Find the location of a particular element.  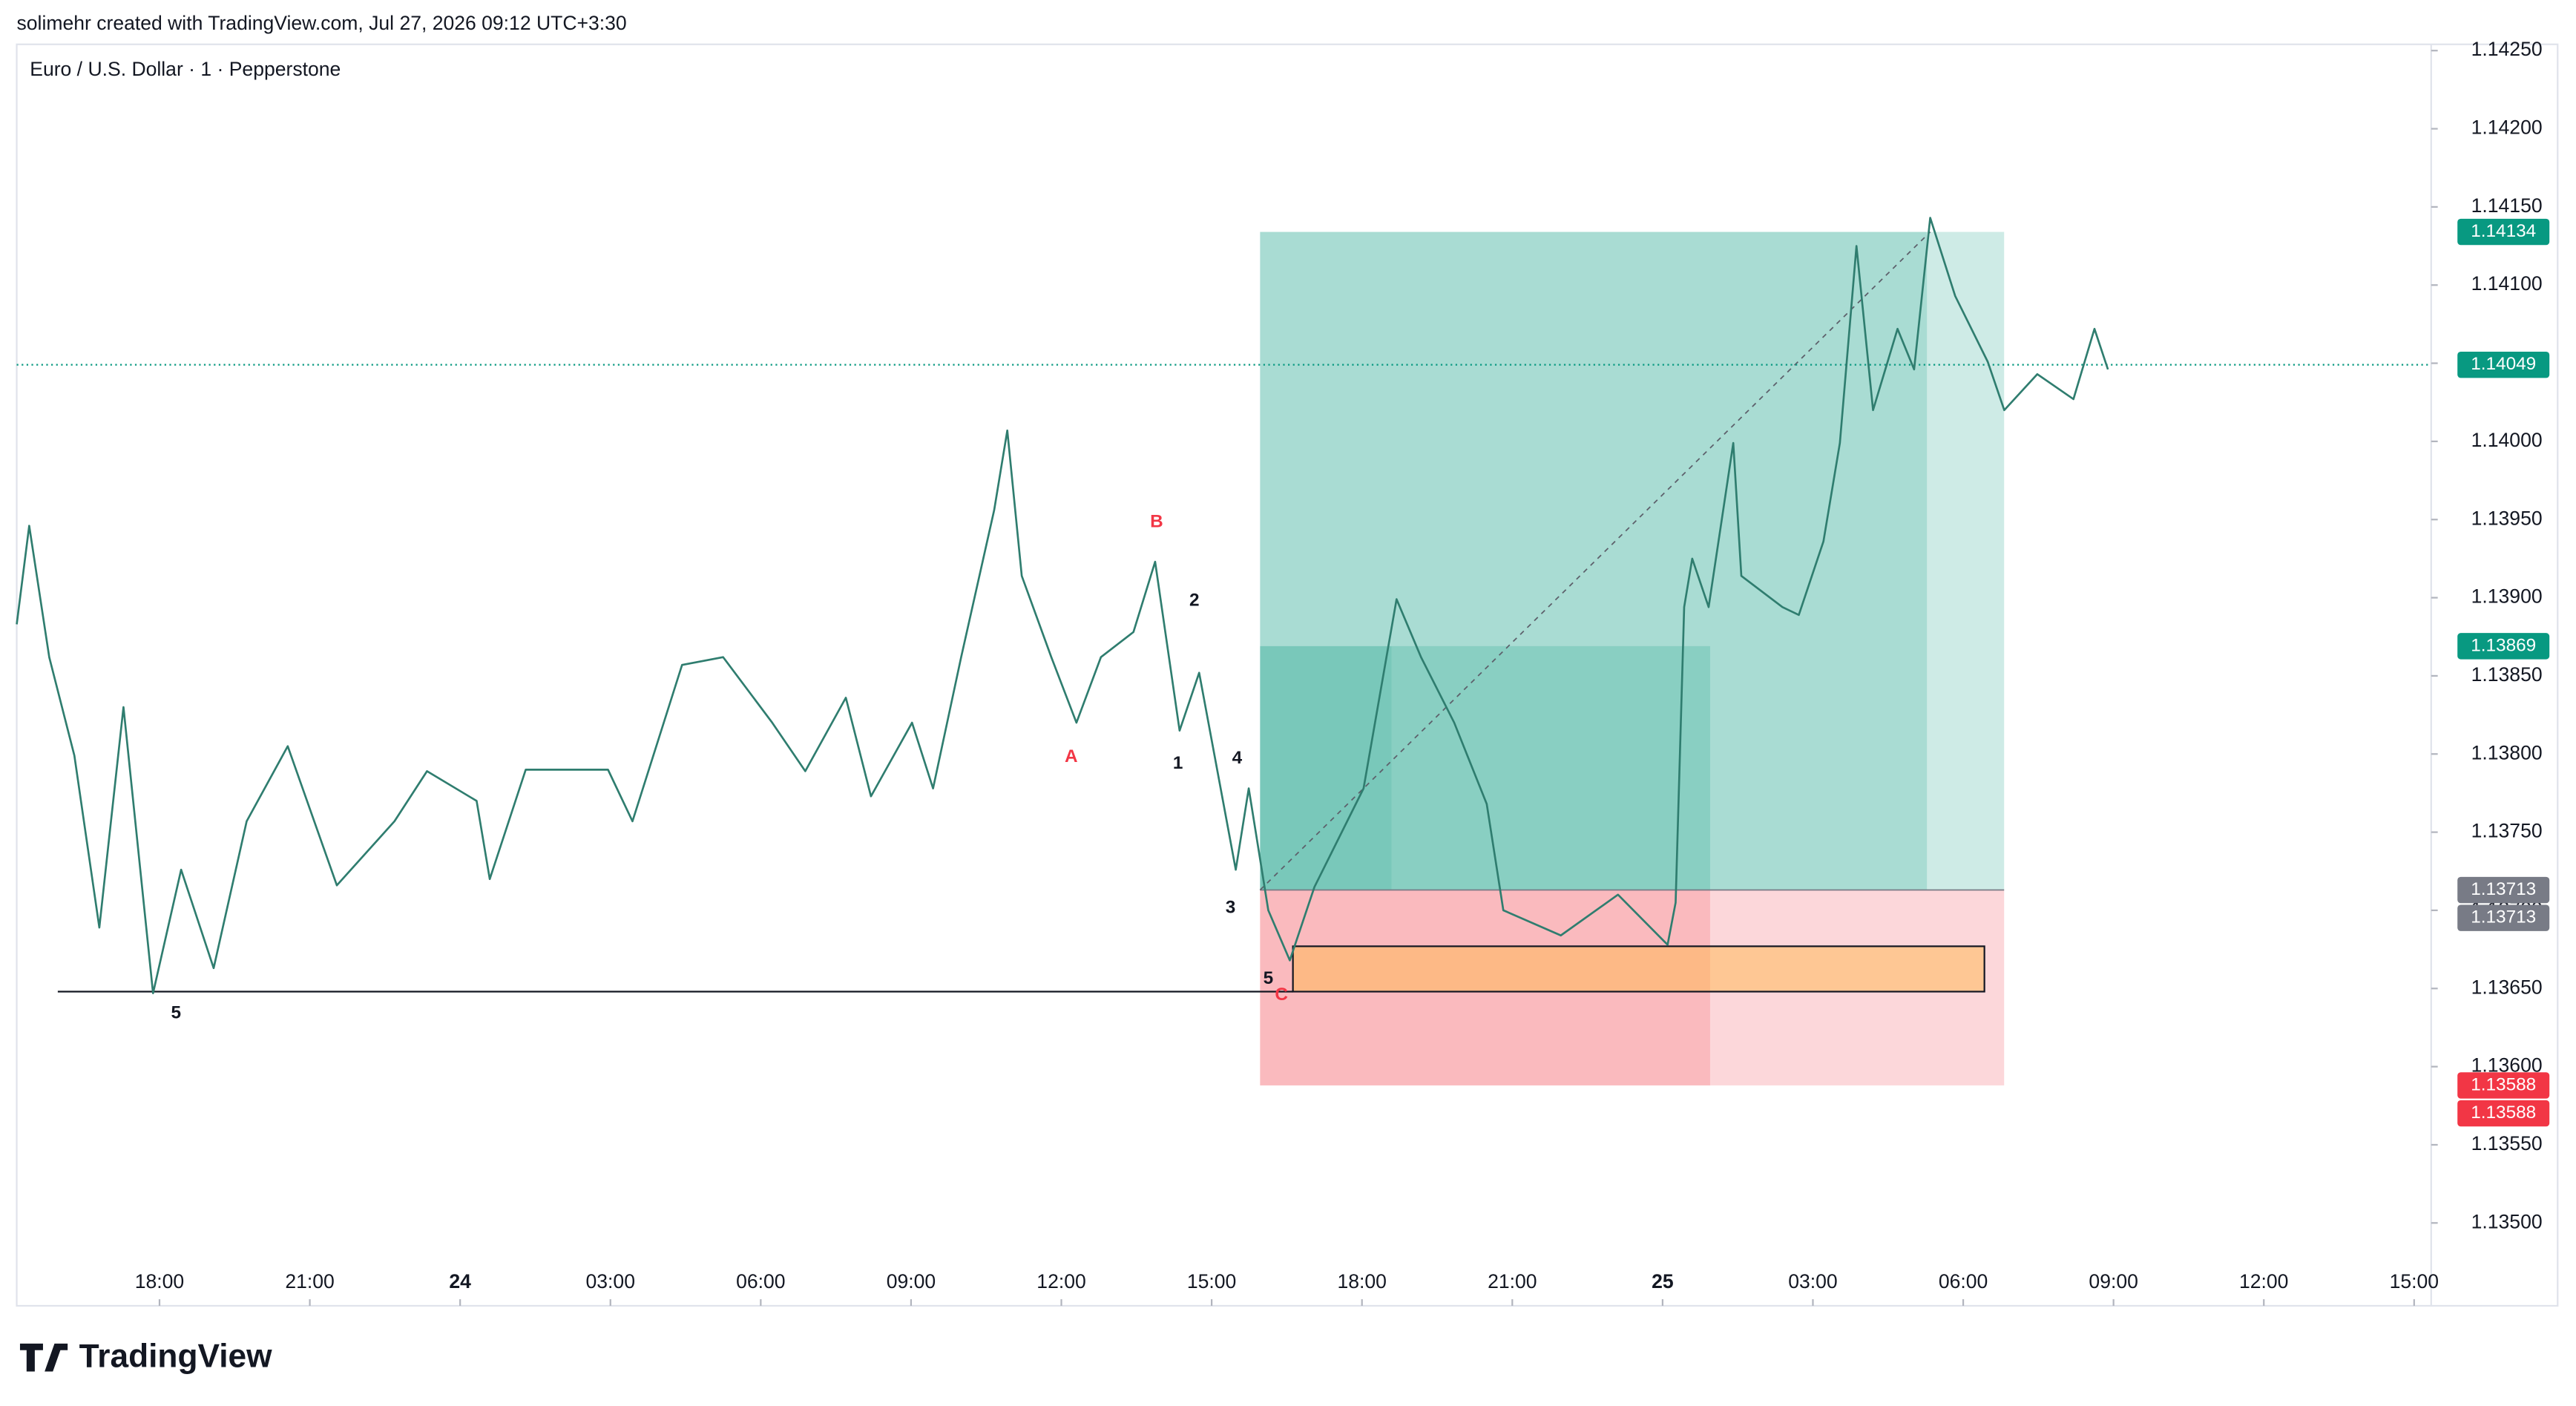

y-tick-label: 1.14000 is located at coordinates (2507, 440).